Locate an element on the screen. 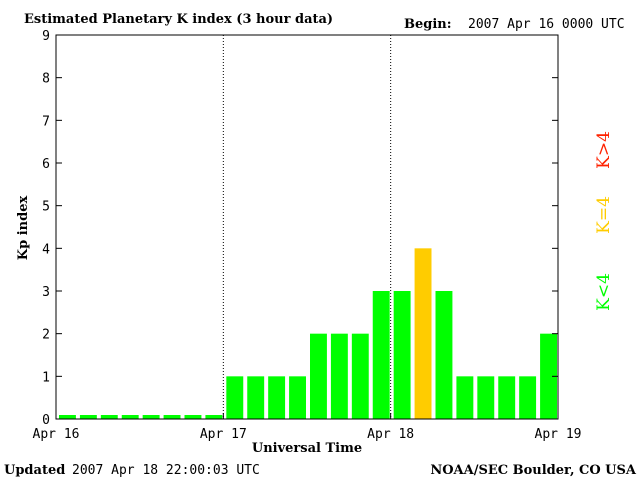 Image resolution: width=640 pixels, height=480 pixels. x-tick-label: Apr 18 is located at coordinates (390, 434).